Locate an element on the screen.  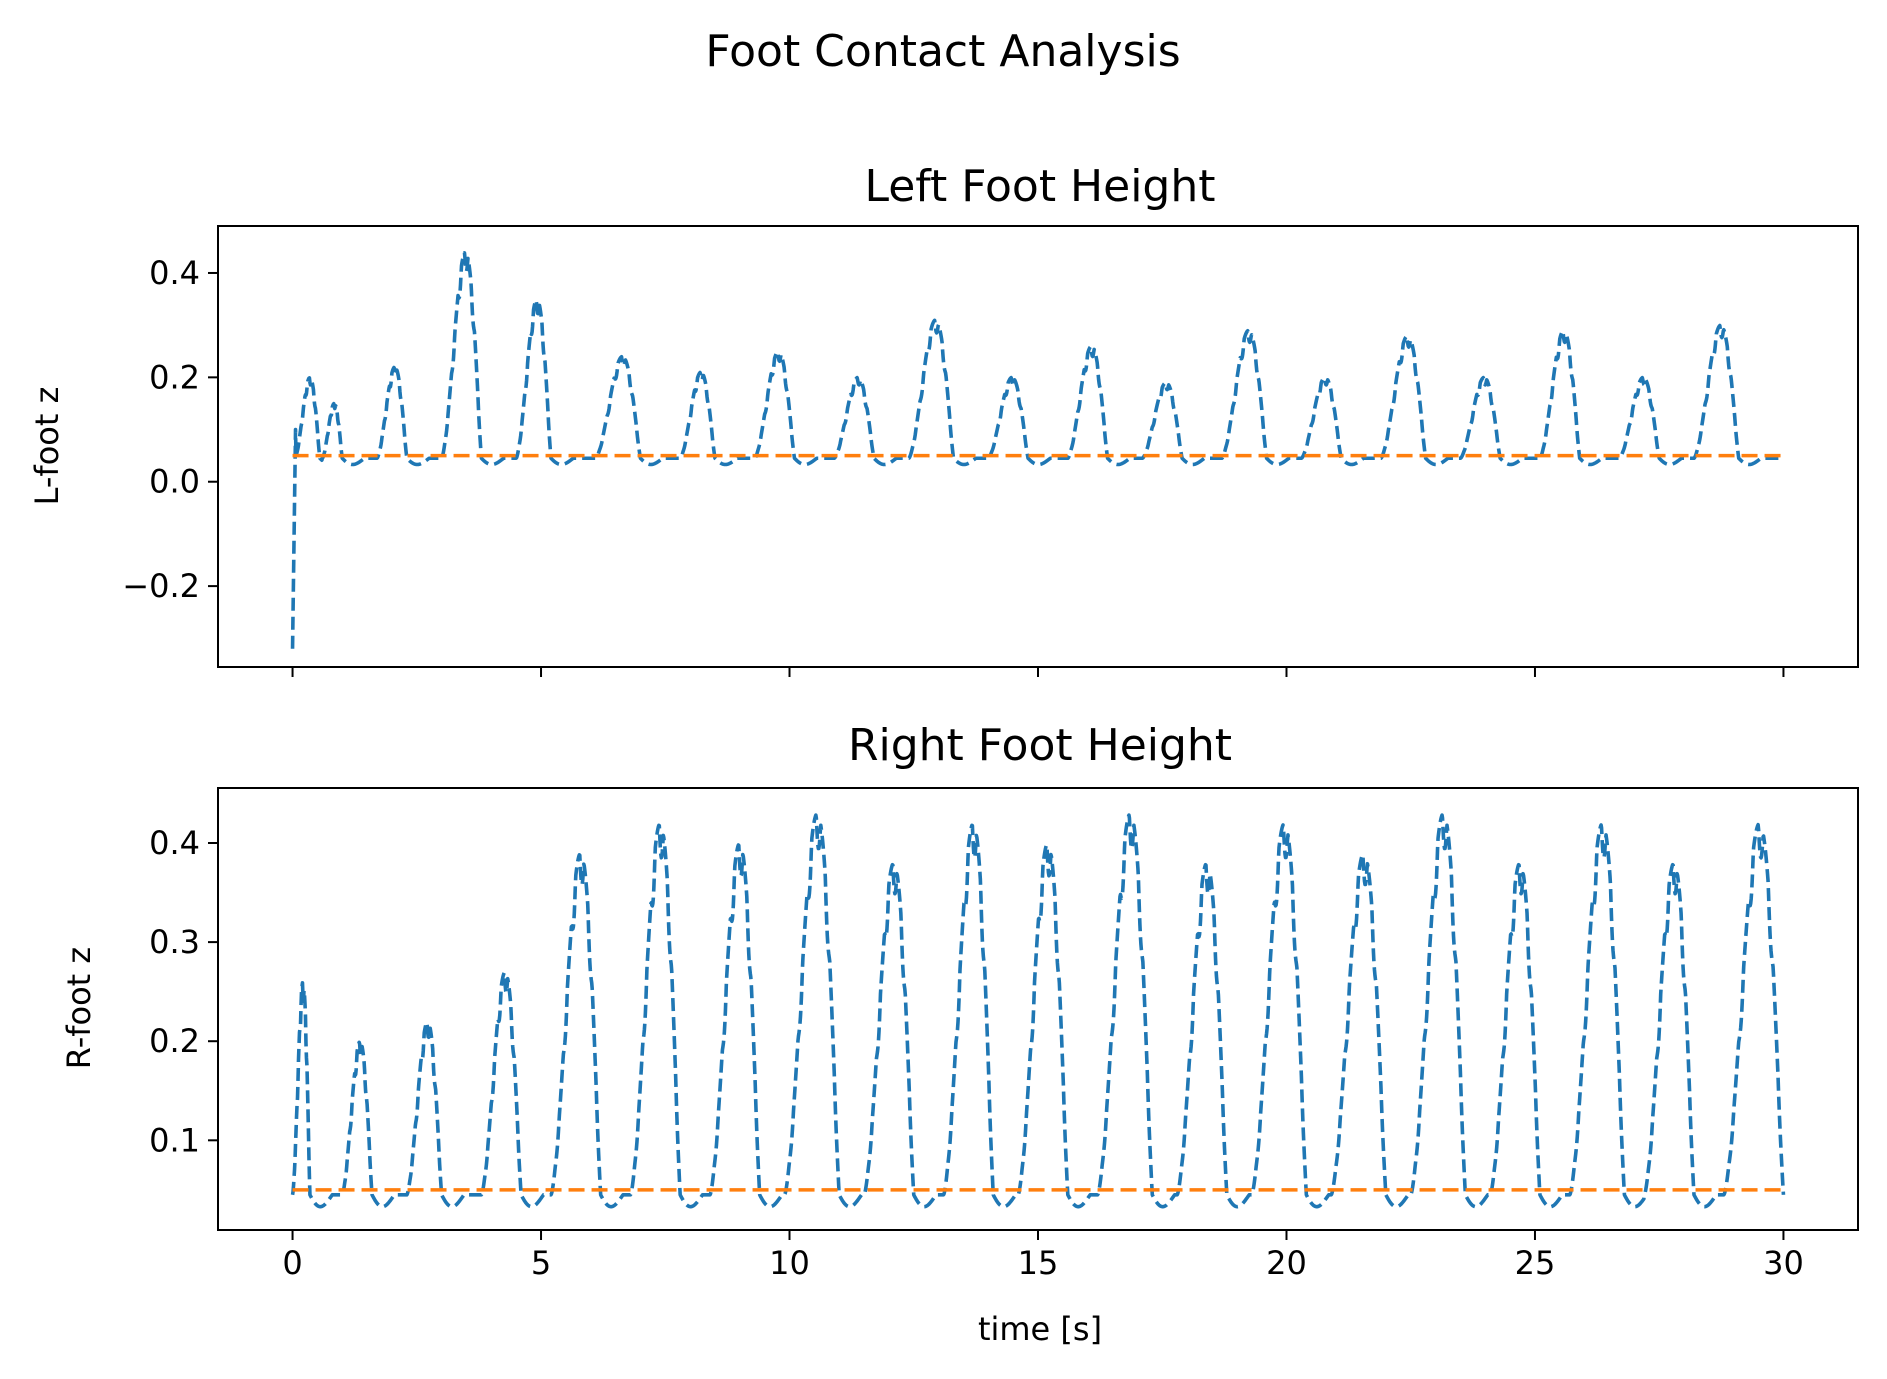
right-foot-xtick-label-6: 30 is located at coordinates (1783, 1263).